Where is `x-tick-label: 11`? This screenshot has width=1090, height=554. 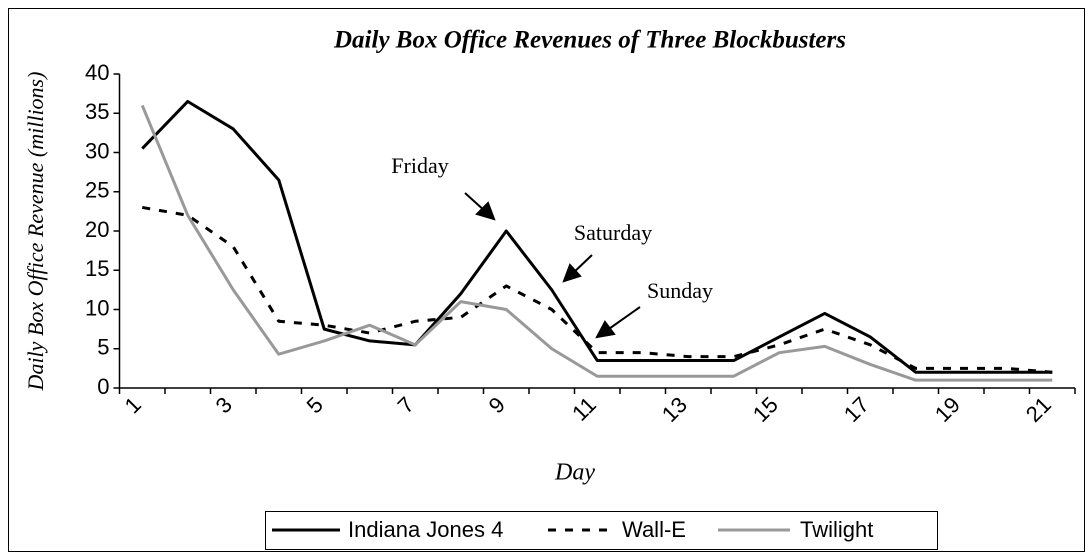
x-tick-label: 11 is located at coordinates (584, 409).